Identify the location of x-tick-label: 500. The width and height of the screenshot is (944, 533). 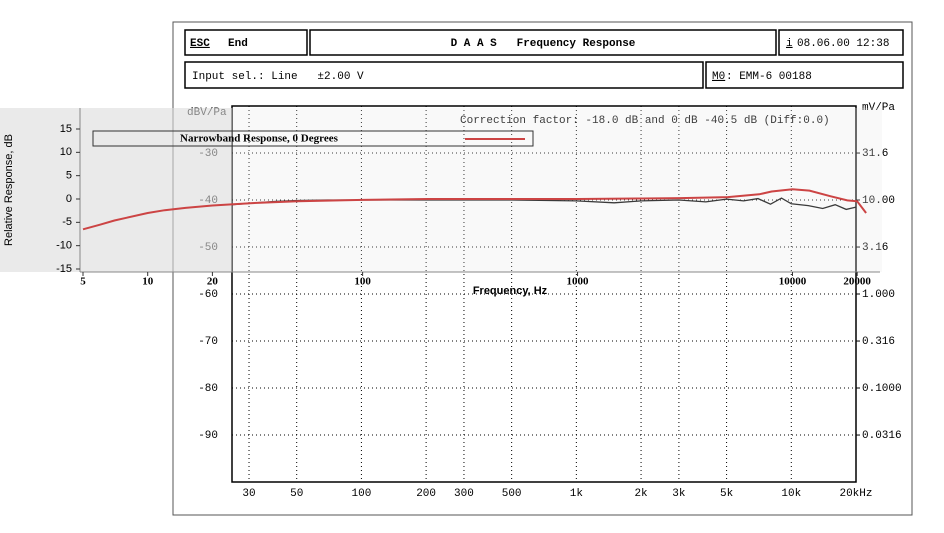
(512, 494).